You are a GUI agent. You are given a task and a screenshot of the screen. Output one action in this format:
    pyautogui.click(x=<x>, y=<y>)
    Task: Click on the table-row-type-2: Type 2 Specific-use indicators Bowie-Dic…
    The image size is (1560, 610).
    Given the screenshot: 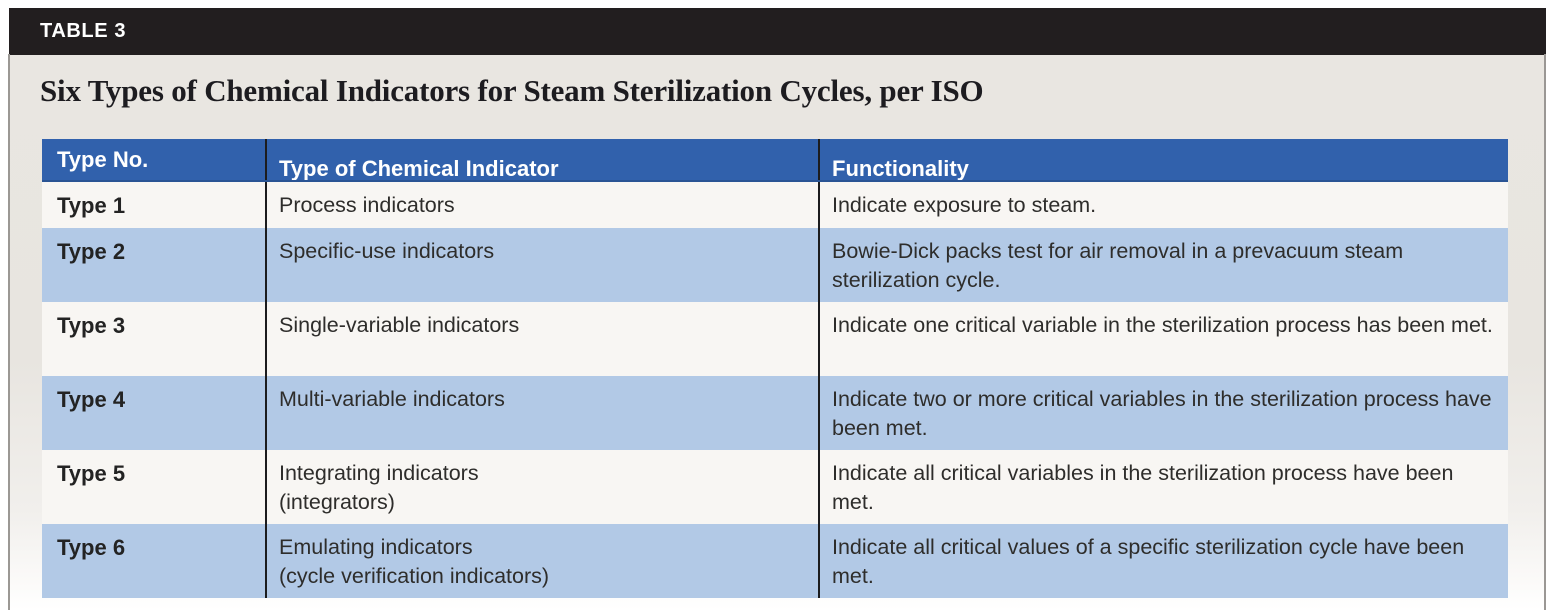 What is the action you would take?
    pyautogui.click(x=775, y=265)
    